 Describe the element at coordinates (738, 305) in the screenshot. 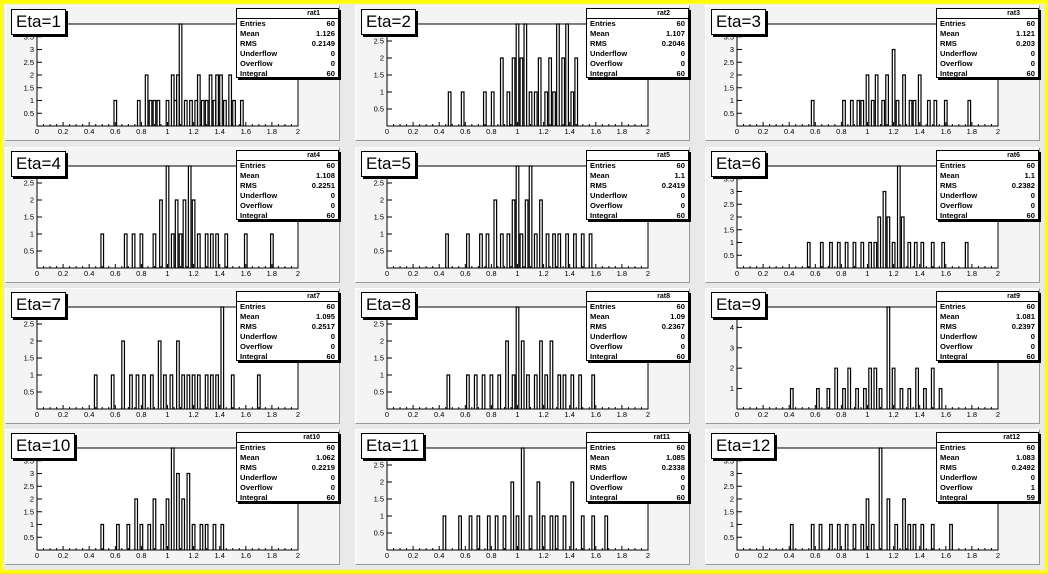

I see `histogram-title: Eta=9` at that location.